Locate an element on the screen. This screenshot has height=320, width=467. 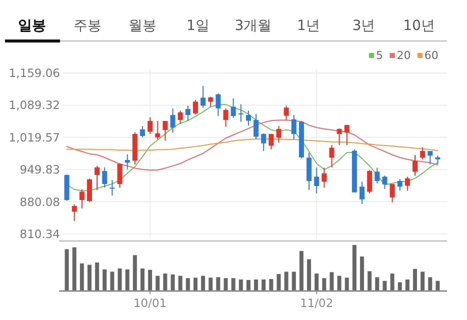
y-tick-label: 1,019.57 is located at coordinates (34, 137).